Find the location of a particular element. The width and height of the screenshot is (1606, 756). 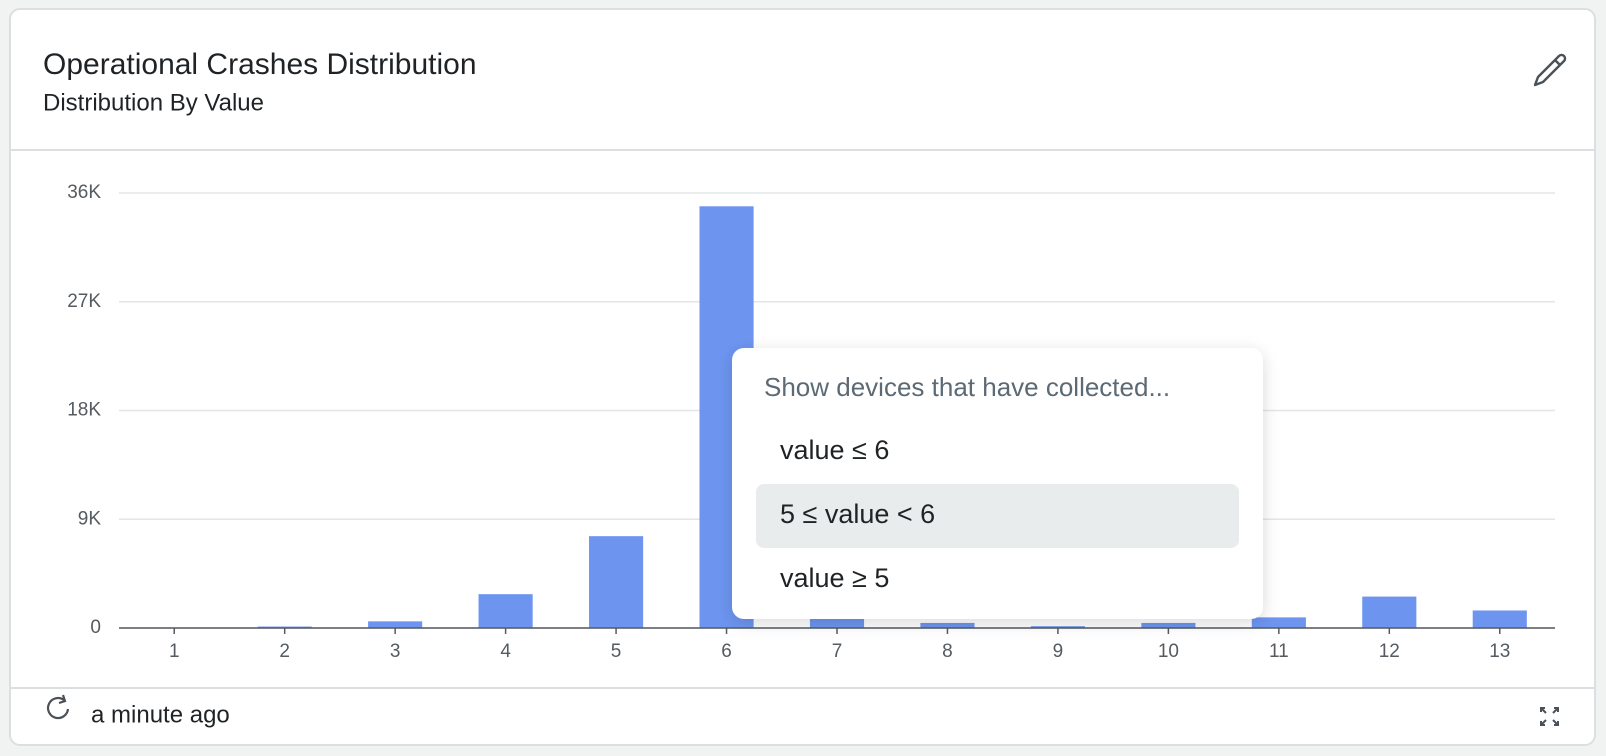

popup-box is located at coordinates (997, 483).